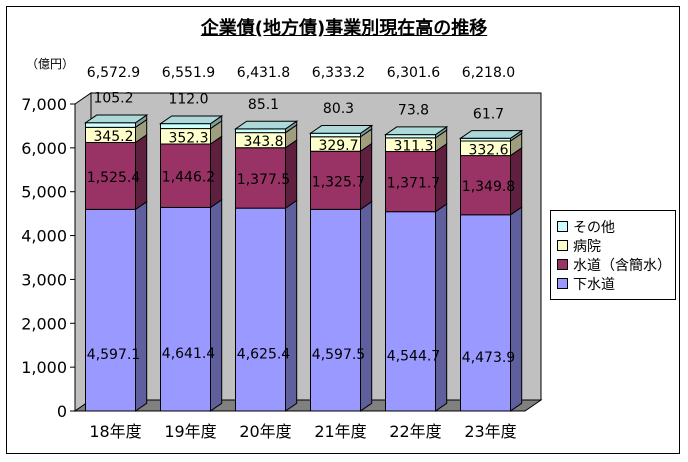 The image size is (688, 462). What do you see at coordinates (263, 105) in the screenshot?
I see `data-label: 85.1` at bounding box center [263, 105].